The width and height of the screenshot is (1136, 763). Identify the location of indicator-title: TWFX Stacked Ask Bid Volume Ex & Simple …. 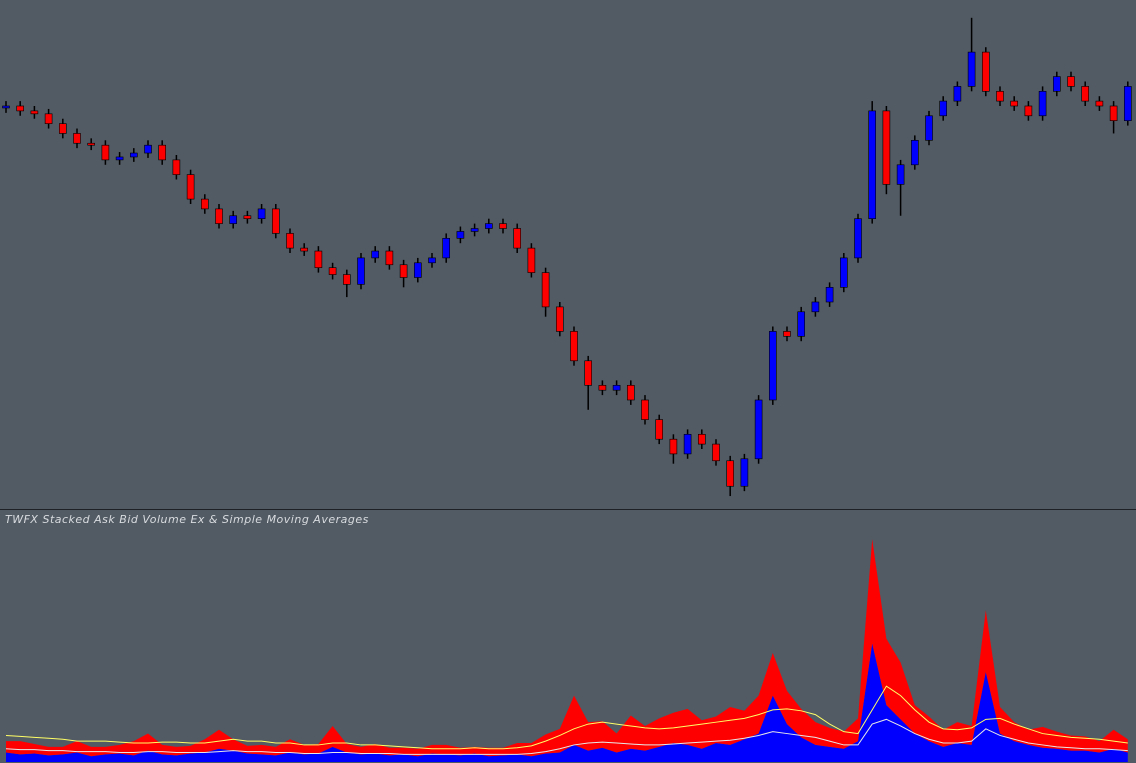
(187, 519).